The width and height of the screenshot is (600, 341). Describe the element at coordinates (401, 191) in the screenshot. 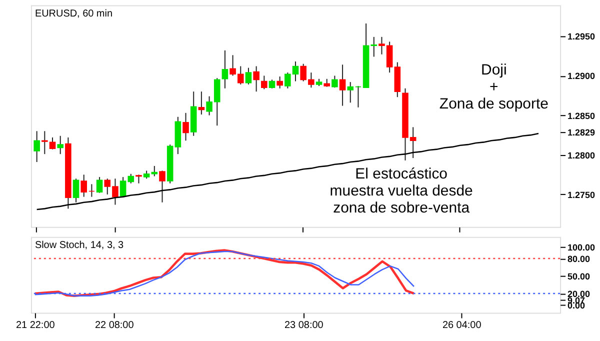

I see `annotation: El estocástico muestra vuelta desde zona de sobre-venta` at that location.